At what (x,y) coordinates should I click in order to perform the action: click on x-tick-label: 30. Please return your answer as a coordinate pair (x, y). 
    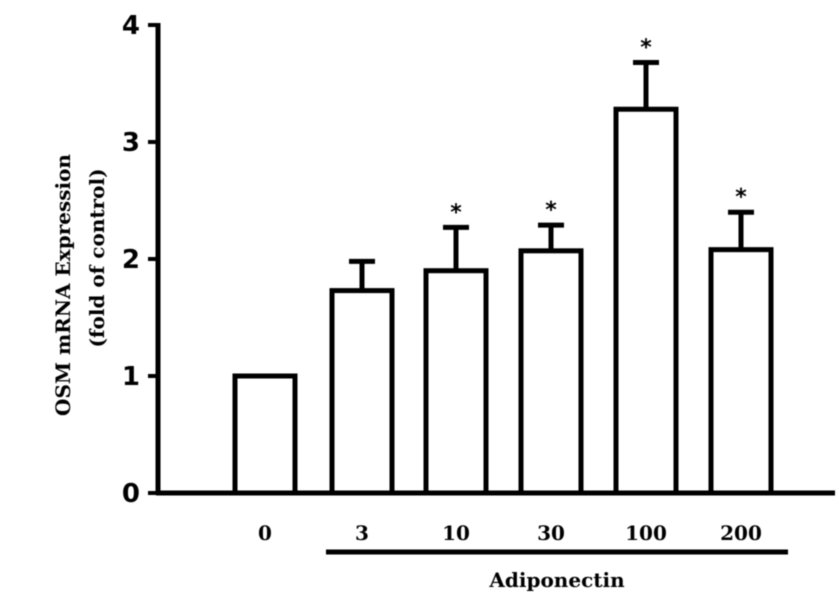
    Looking at the image, I should click on (551, 533).